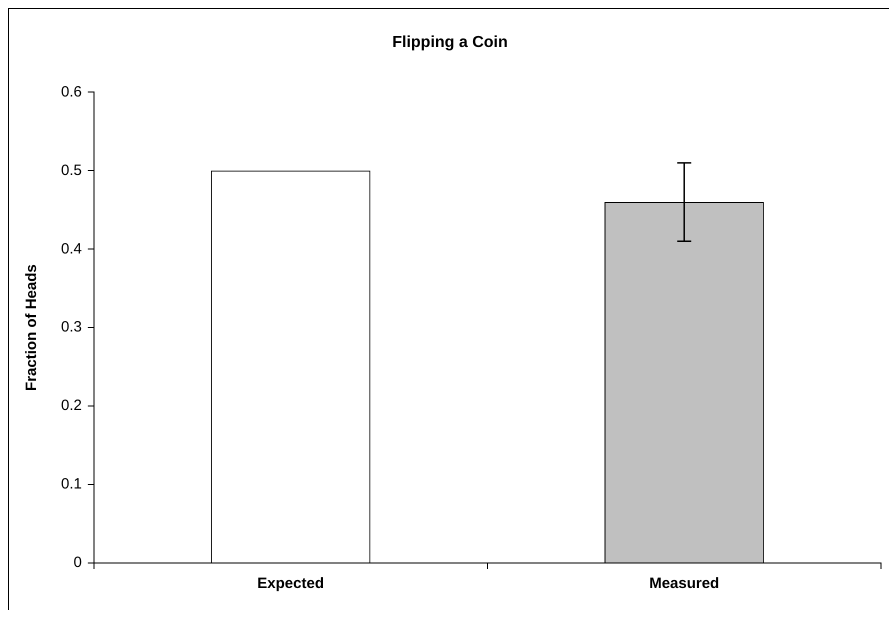 The image size is (896, 617). Describe the element at coordinates (71, 484) in the screenshot. I see `y-tick-label: 0.1` at that location.